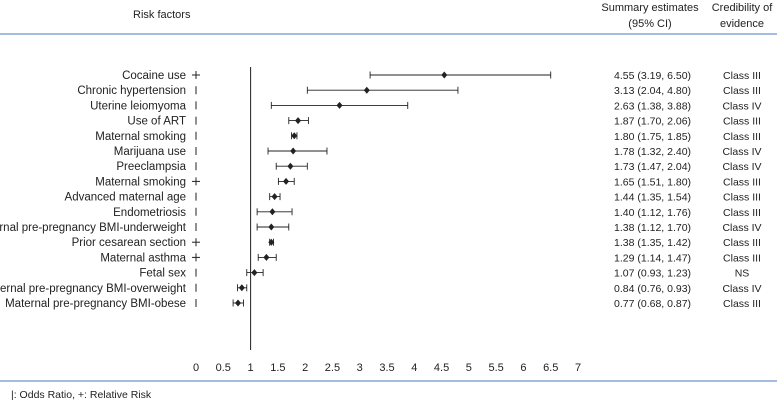 Image resolution: width=777 pixels, height=404 pixels. What do you see at coordinates (652, 213) in the screenshot?
I see `summary-estimate: 1.40 (1.12, 1.76)` at bounding box center [652, 213].